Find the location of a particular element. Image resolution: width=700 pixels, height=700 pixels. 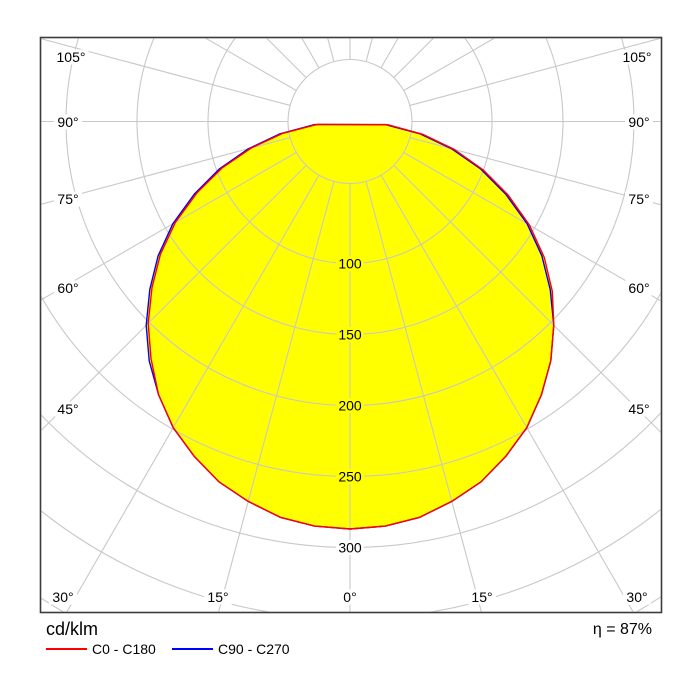

angle-label-bottom: 0° is located at coordinates (349, 597).